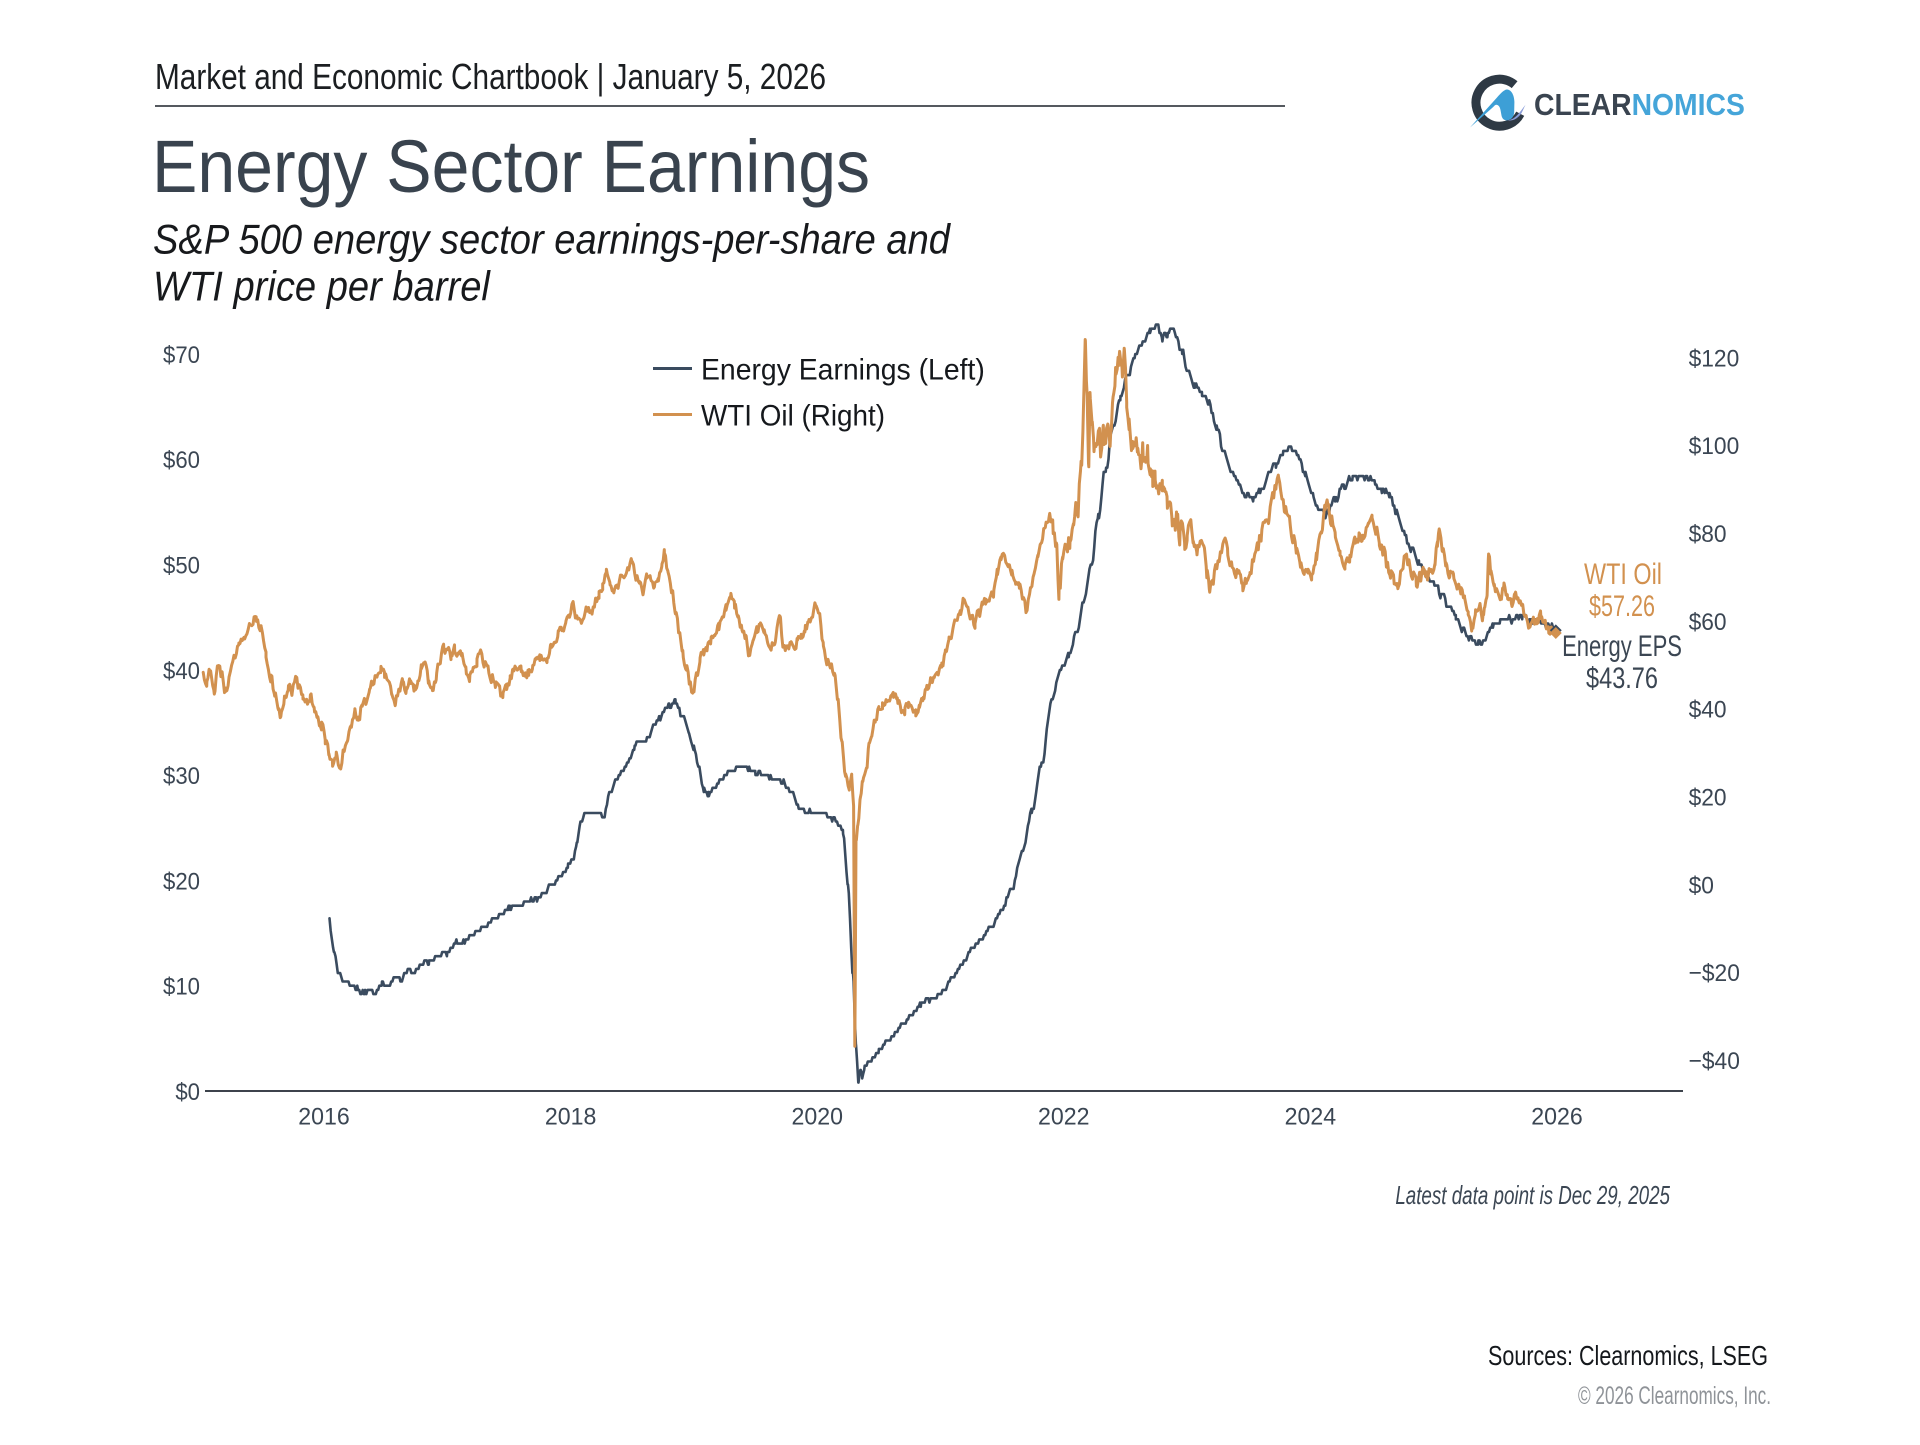  Describe the element at coordinates (323, 1117) in the screenshot. I see `svg-text: 2016` at that location.